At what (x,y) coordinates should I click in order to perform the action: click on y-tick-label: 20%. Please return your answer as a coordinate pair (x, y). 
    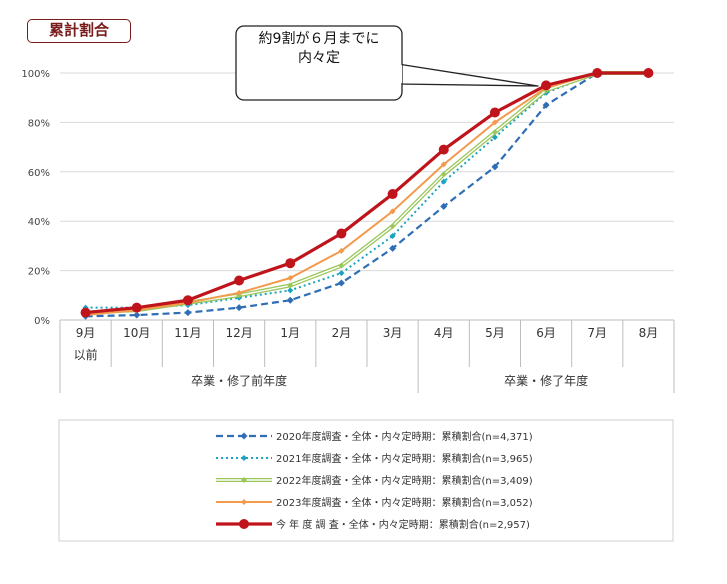
    Looking at the image, I should click on (39, 272).